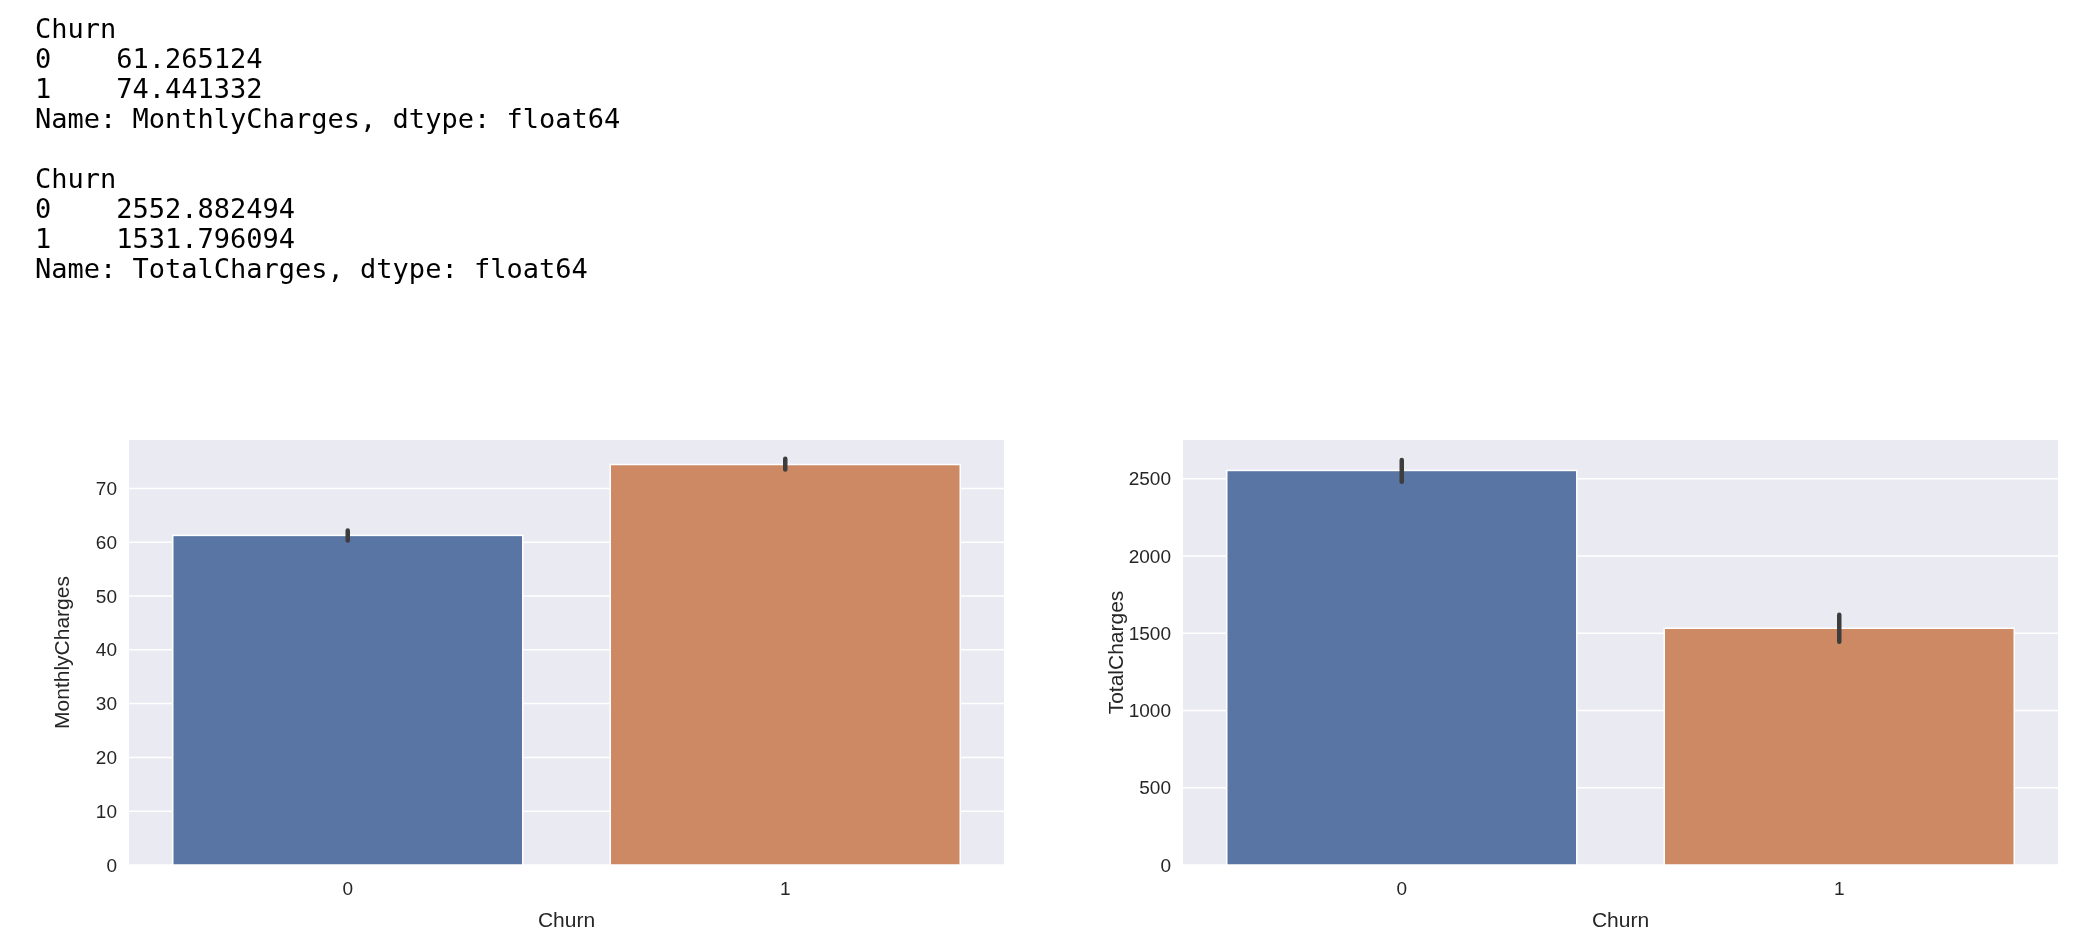 Image resolution: width=2080 pixels, height=952 pixels. What do you see at coordinates (1155, 788) in the screenshot?
I see `y-tick-label: 500` at bounding box center [1155, 788].